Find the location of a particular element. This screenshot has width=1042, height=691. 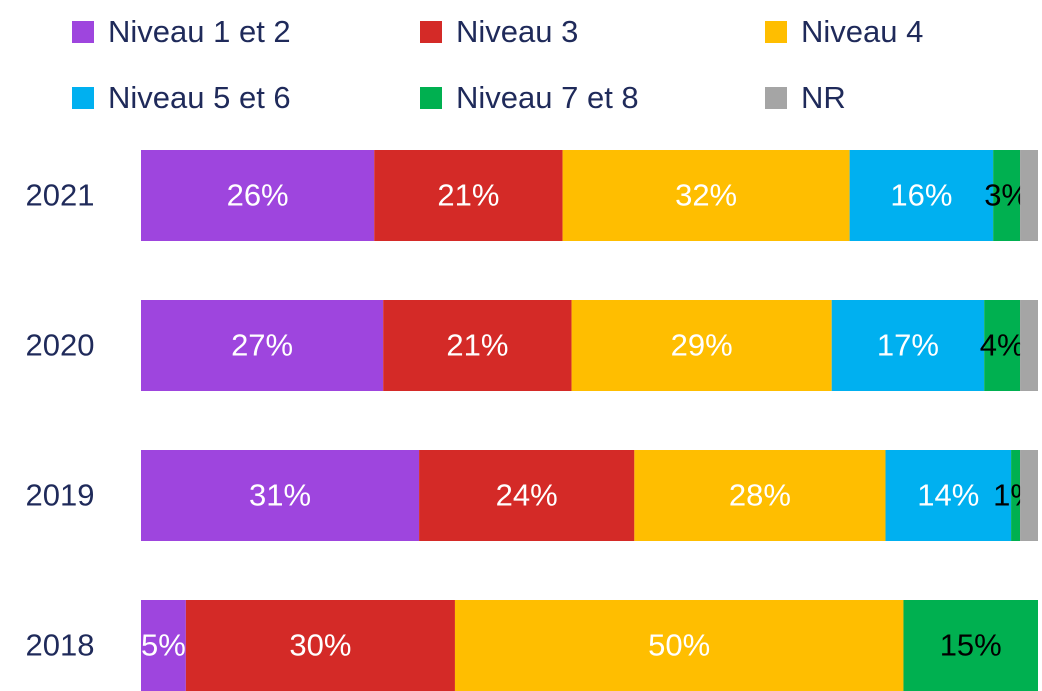

y-tick-label: 2018 is located at coordinates (60, 645).